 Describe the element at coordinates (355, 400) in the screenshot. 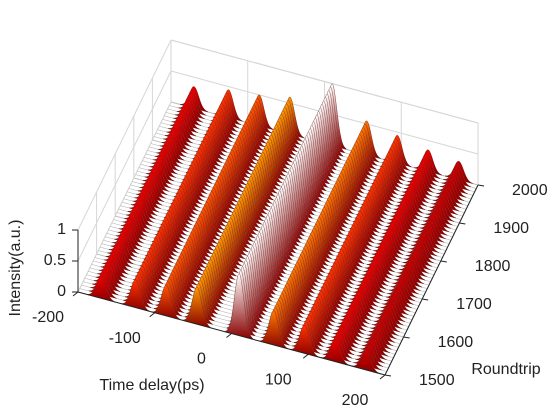

I see `x-tick-label: 200` at that location.